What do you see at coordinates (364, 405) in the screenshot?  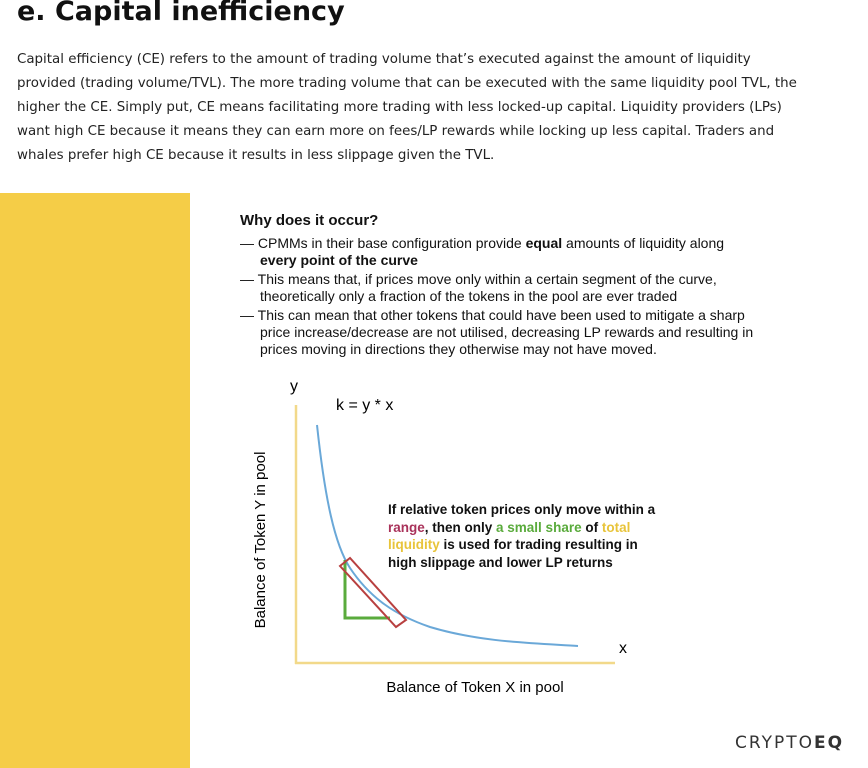 I see `formula: k = y * x` at bounding box center [364, 405].